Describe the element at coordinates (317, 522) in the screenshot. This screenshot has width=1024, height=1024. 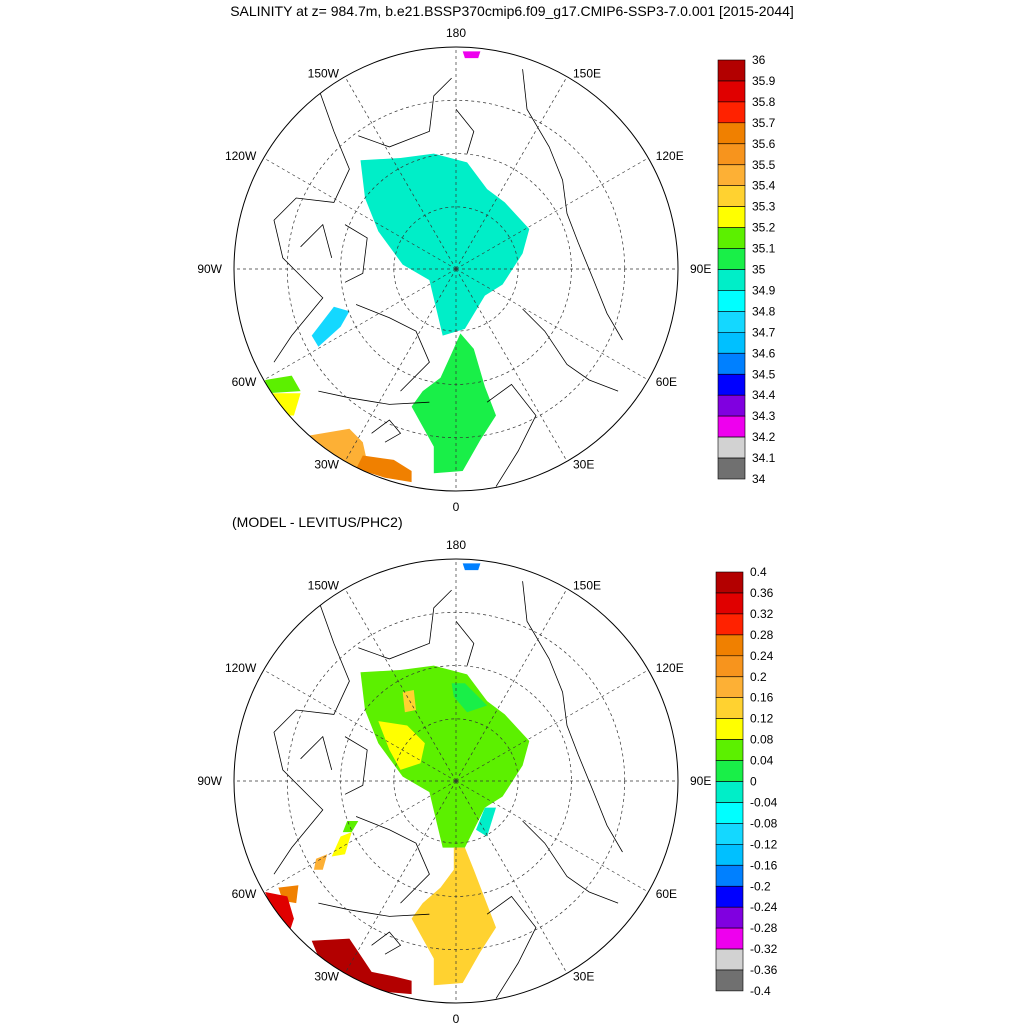
I see `chart-subtitle: (MODEL - LEVITUS/PHC2)` at that location.